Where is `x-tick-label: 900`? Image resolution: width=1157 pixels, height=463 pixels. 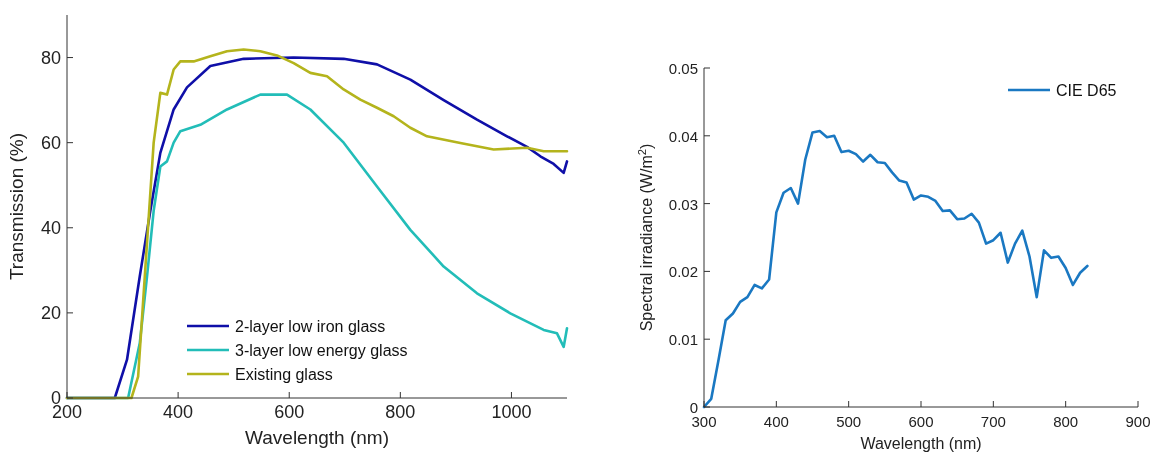 x-tick-label: 900 is located at coordinates (1138, 421).